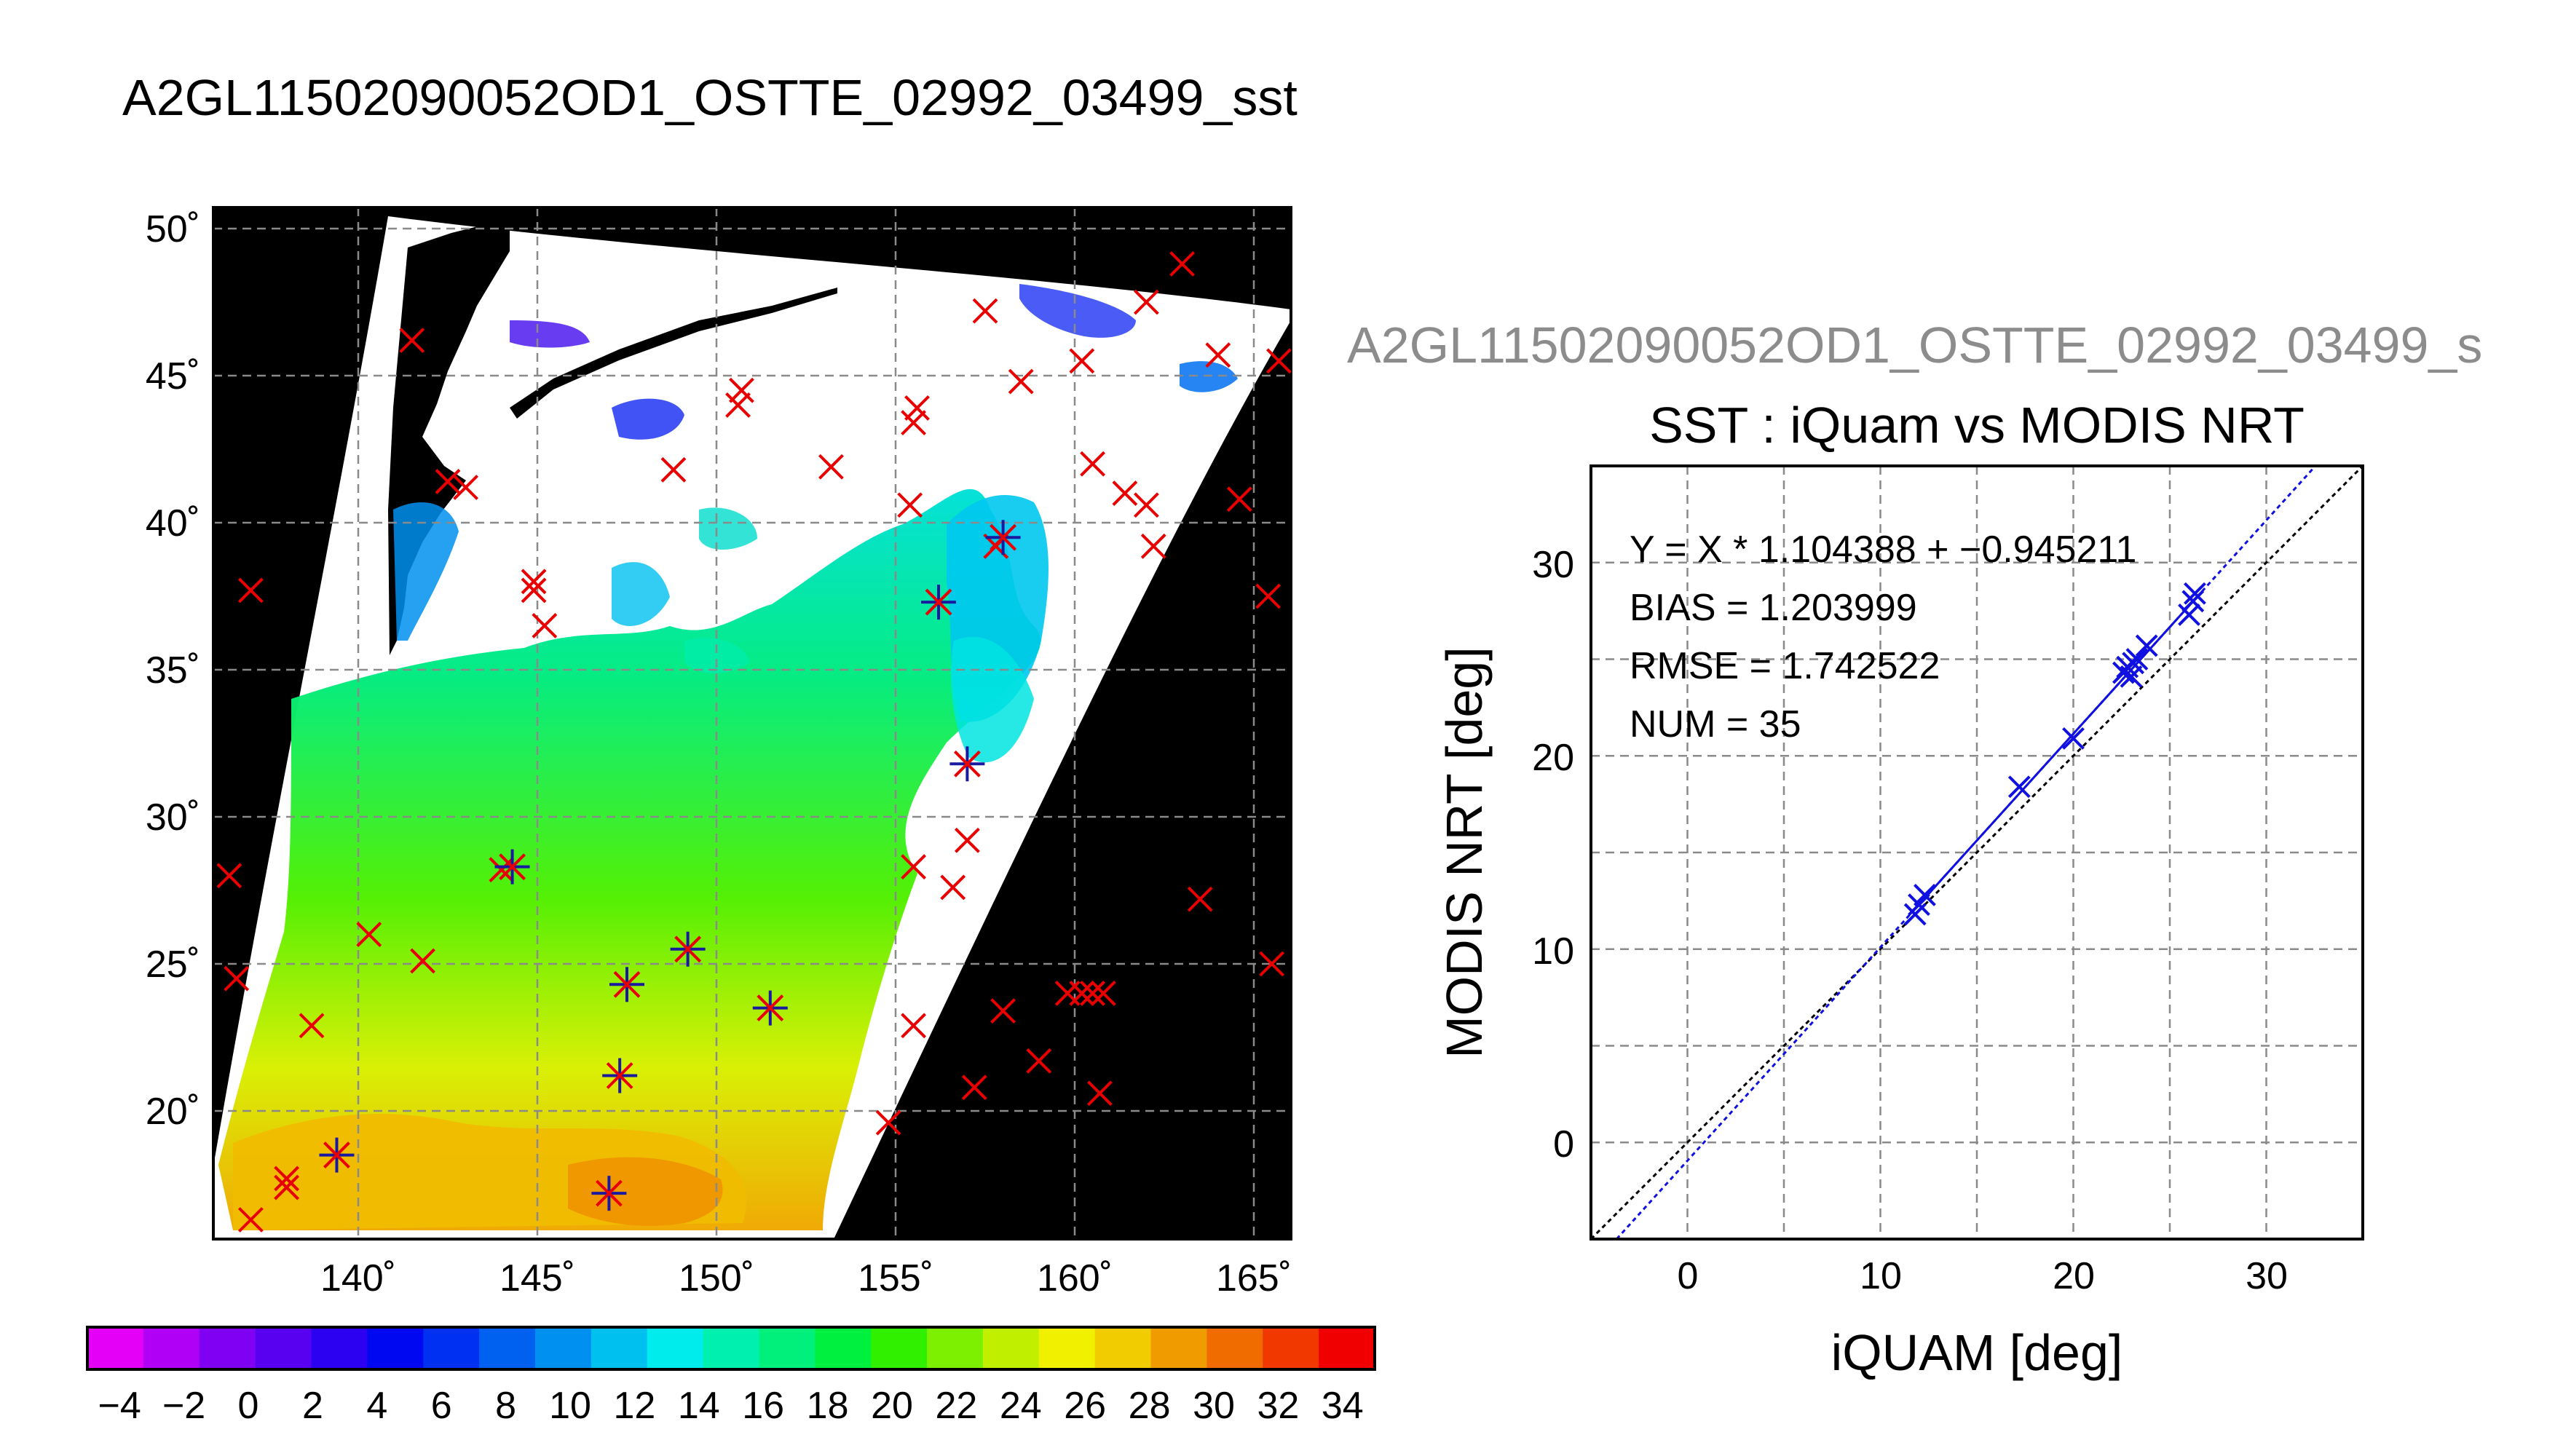 This screenshot has height=1456, width=2555. Describe the element at coordinates (716, 1278) in the screenshot. I see `lon-tick-150: 150˚` at that location.